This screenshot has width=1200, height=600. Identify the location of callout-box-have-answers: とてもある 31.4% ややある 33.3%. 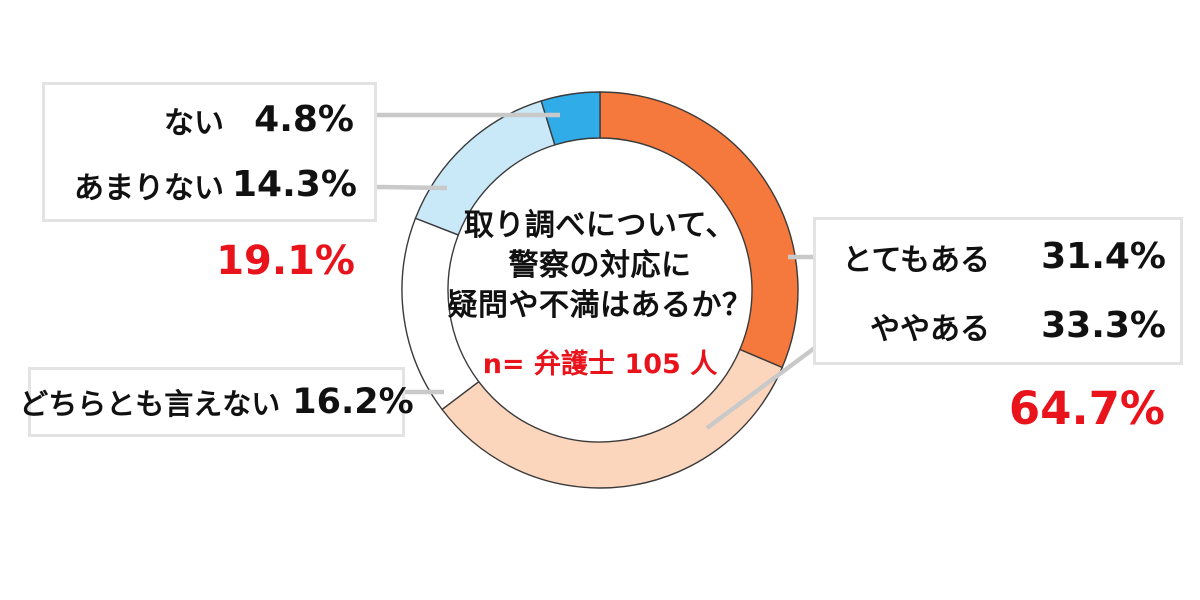
(998, 291).